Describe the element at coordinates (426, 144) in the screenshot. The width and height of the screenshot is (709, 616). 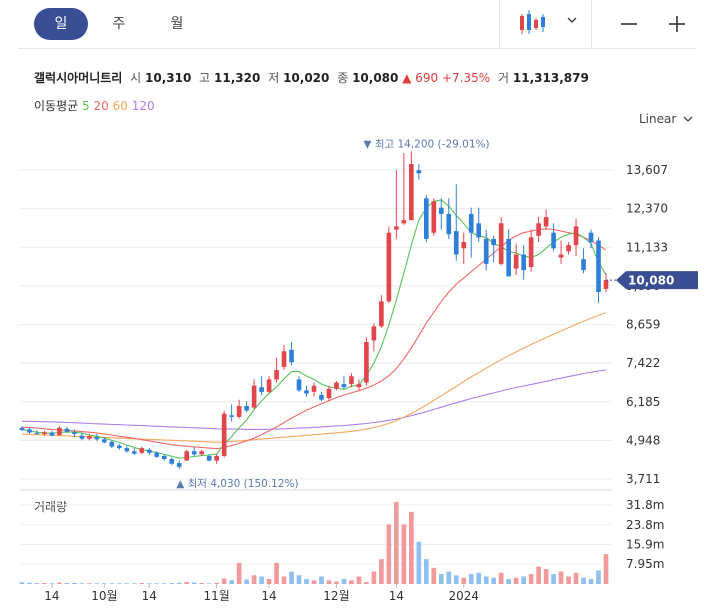
I see `max-price-annotation: ▼ 최고 14,200 (-29.01%)` at that location.